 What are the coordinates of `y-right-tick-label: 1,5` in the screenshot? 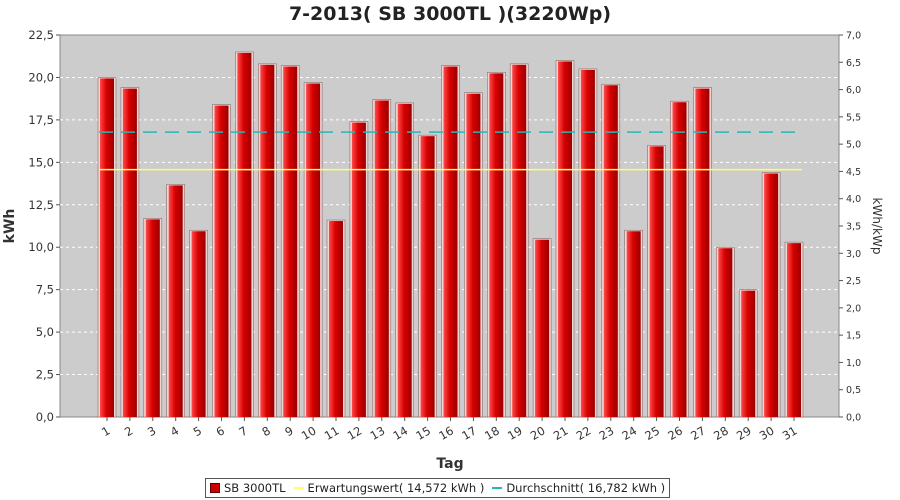 It's located at (853, 336).